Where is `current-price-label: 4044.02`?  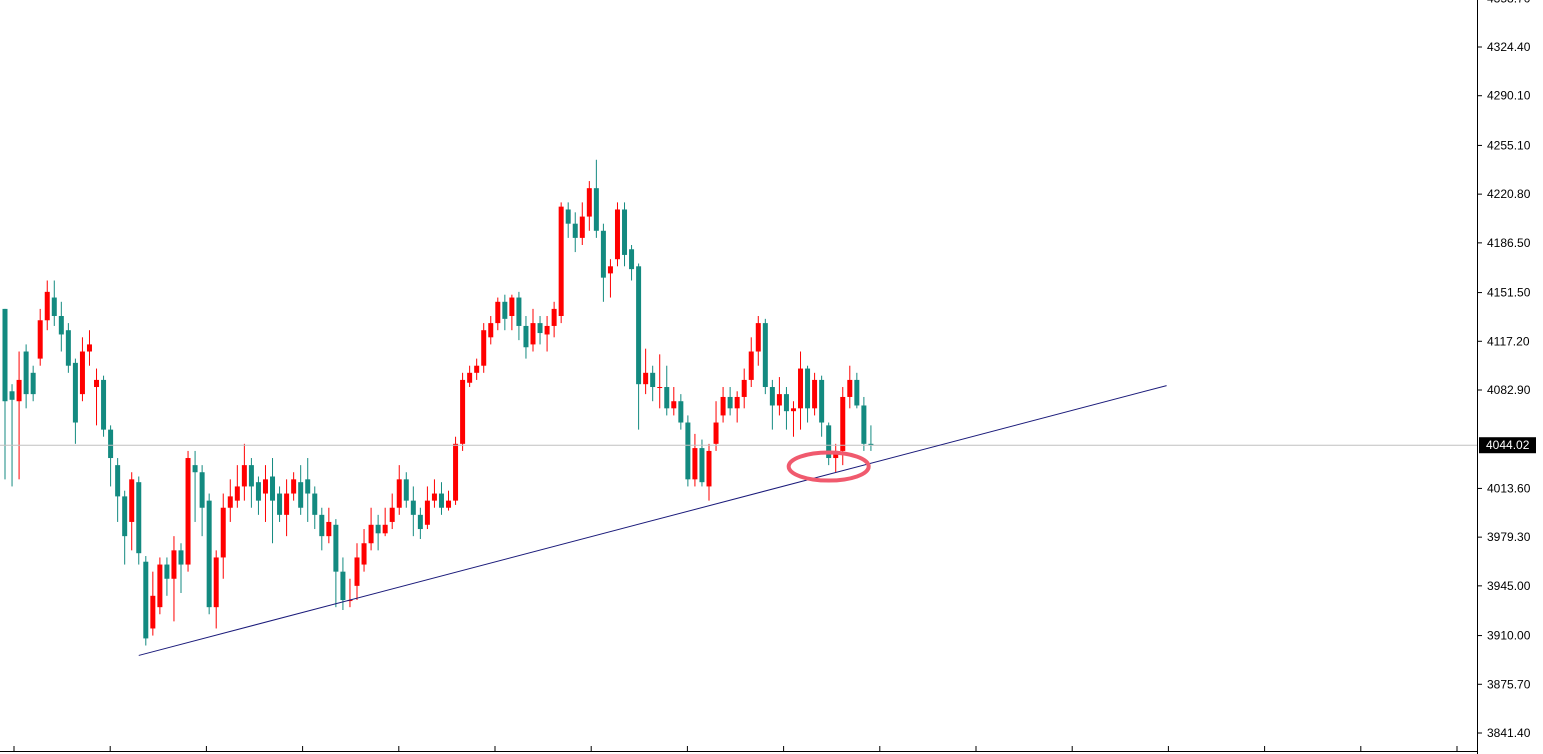
current-price-label: 4044.02 is located at coordinates (1508, 445).